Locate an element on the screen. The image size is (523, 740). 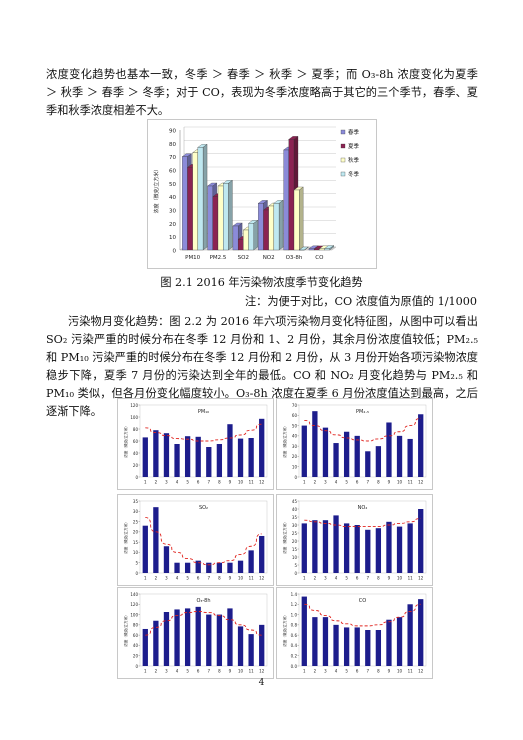
x-tick-label: PM2.5 is located at coordinates (218, 258).